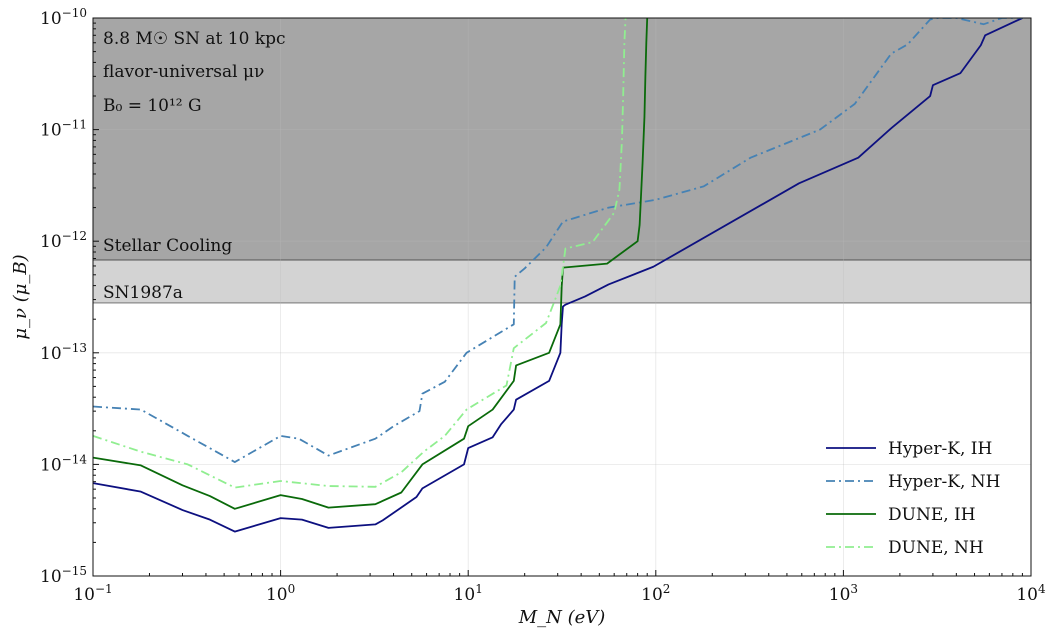  I want to click on y-tick-label: 10−14, so click(63, 463).